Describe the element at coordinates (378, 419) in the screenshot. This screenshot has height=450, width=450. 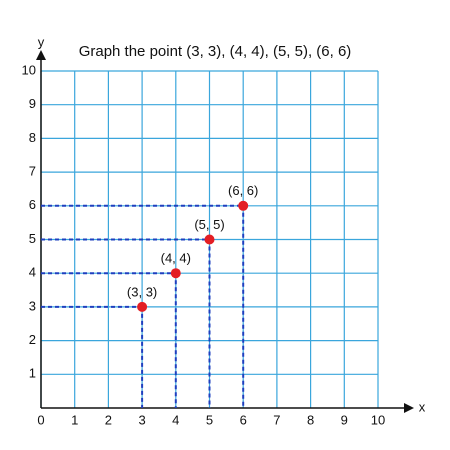
I see `x-tick-label: 10` at that location.